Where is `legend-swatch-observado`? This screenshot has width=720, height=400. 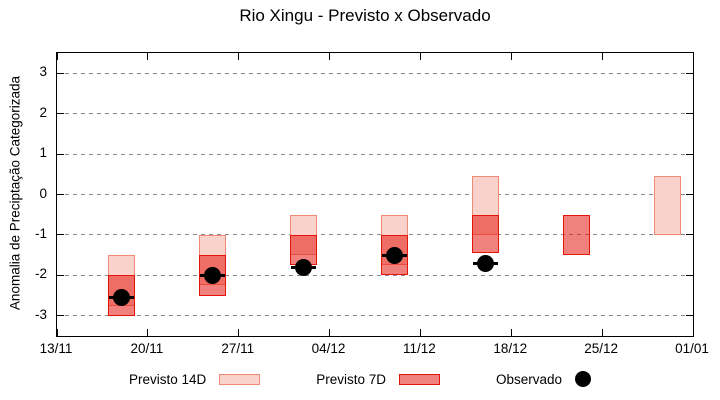
legend-swatch-observado is located at coordinates (583, 379).